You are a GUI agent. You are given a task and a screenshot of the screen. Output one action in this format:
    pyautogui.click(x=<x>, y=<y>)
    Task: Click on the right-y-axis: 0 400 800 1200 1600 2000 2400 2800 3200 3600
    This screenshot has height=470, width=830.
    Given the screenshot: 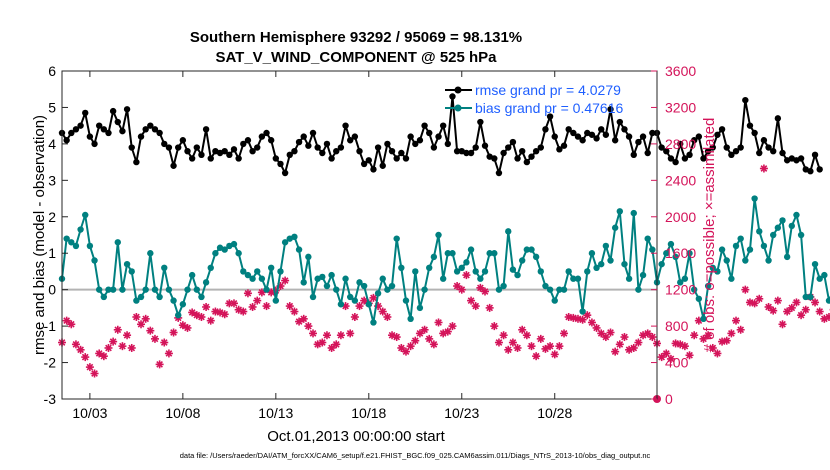 What is the action you would take?
    pyautogui.click(x=673, y=235)
    